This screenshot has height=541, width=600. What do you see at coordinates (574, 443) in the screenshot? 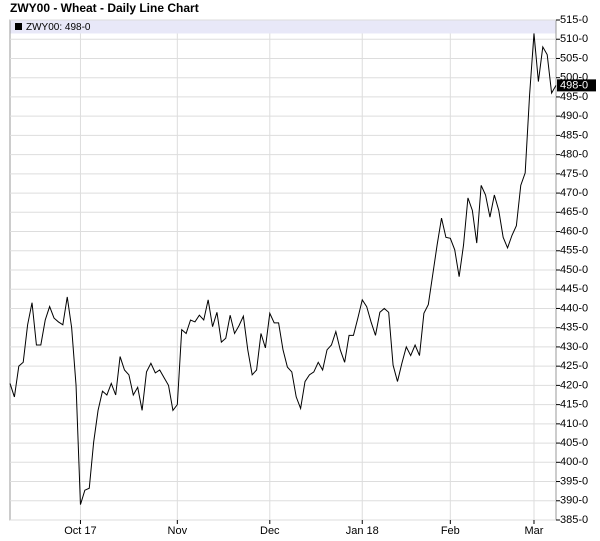
I see `y-tick-label: 405-0` at bounding box center [574, 443].